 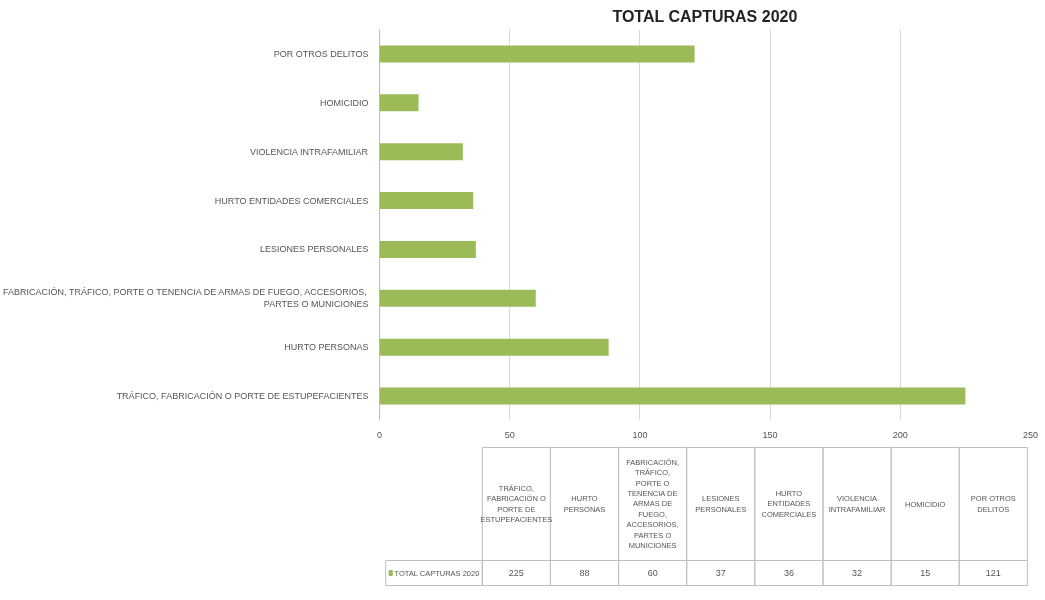 What do you see at coordinates (720, 573) in the screenshot?
I see `data-label: 37` at bounding box center [720, 573].